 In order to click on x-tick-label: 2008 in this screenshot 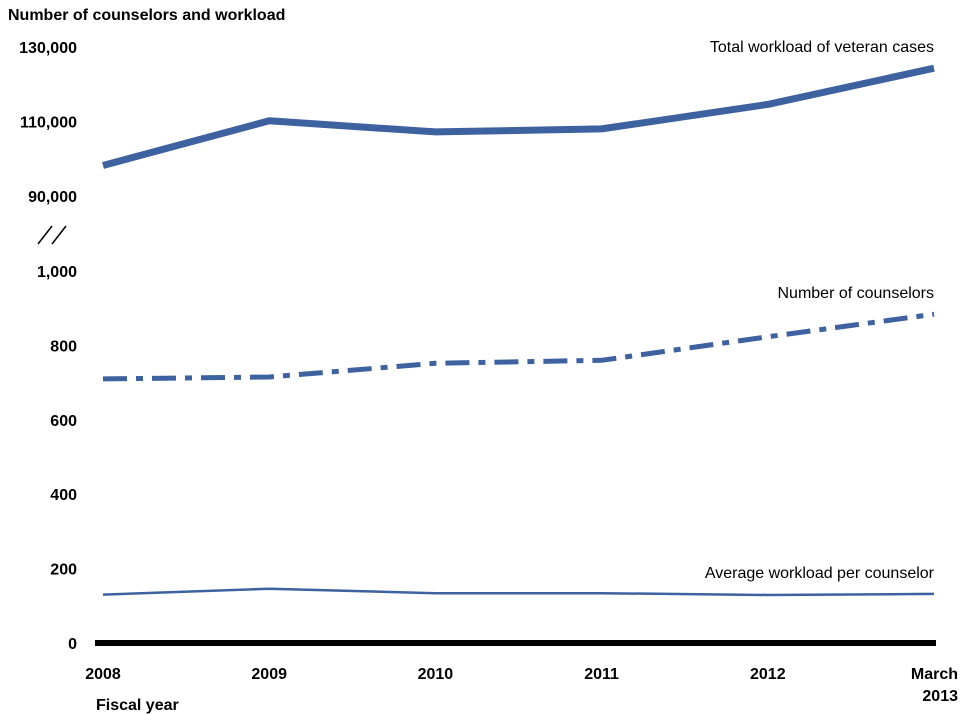, I will do `click(103, 674)`.